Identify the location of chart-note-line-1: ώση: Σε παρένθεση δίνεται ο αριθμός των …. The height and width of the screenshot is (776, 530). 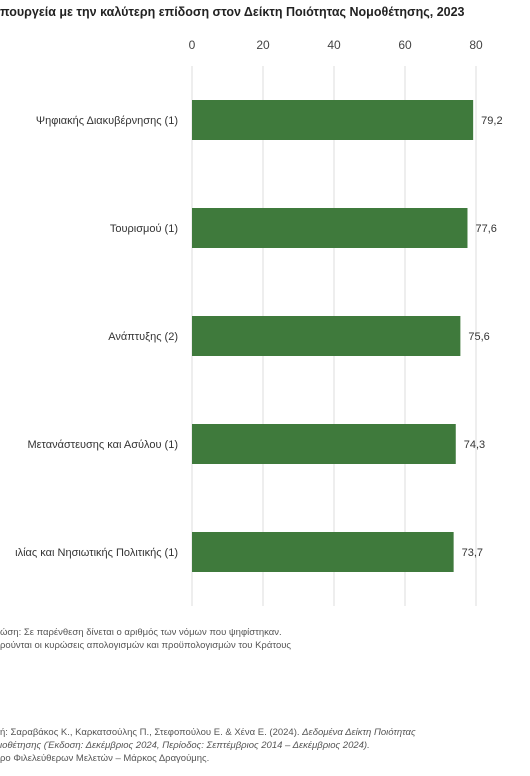
(141, 632).